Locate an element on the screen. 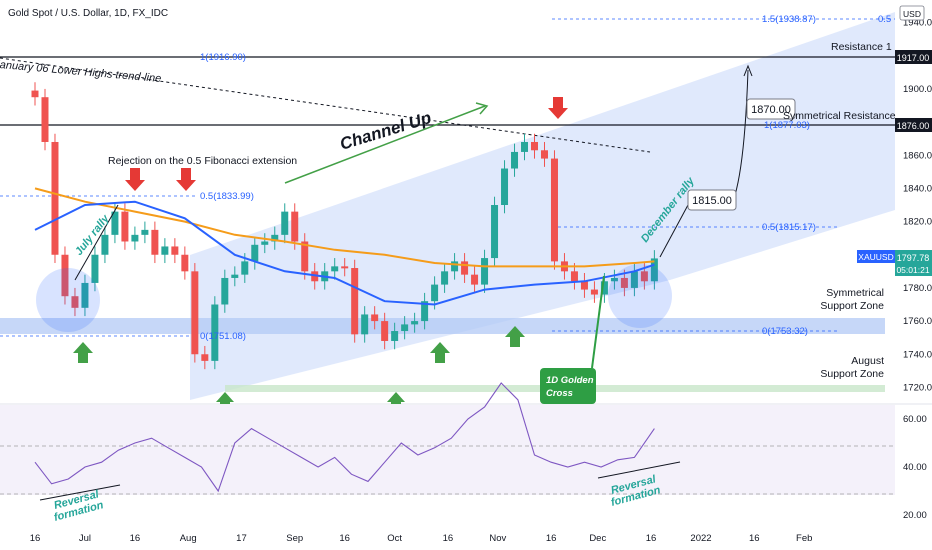 This screenshot has height=550, width=932. reversal-circle-left is located at coordinates (68, 300).